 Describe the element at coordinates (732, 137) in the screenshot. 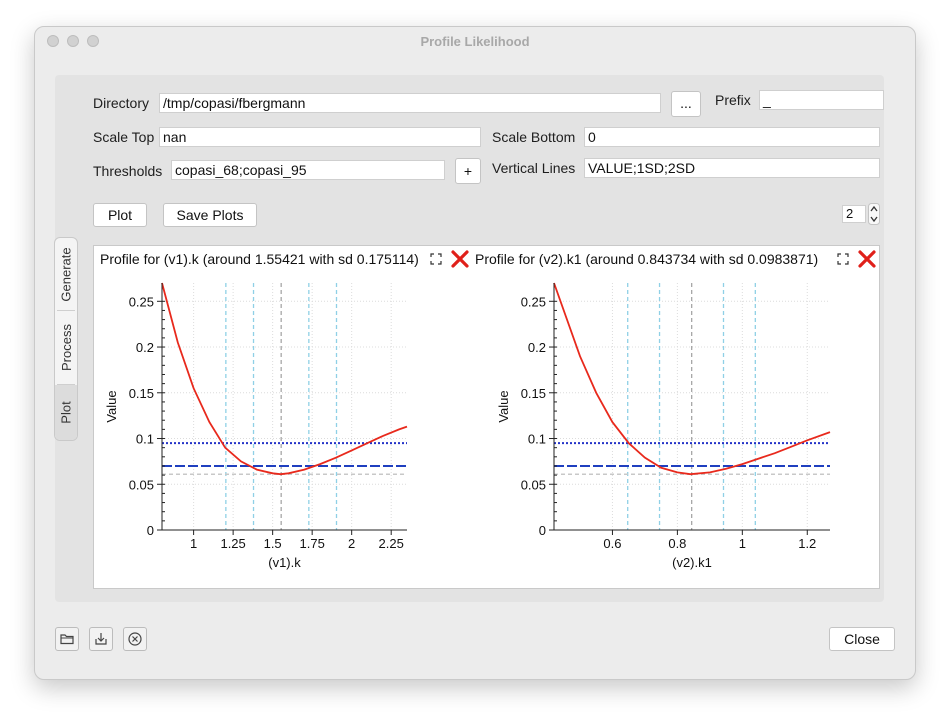

I see `scale-bottom-field: 0` at that location.